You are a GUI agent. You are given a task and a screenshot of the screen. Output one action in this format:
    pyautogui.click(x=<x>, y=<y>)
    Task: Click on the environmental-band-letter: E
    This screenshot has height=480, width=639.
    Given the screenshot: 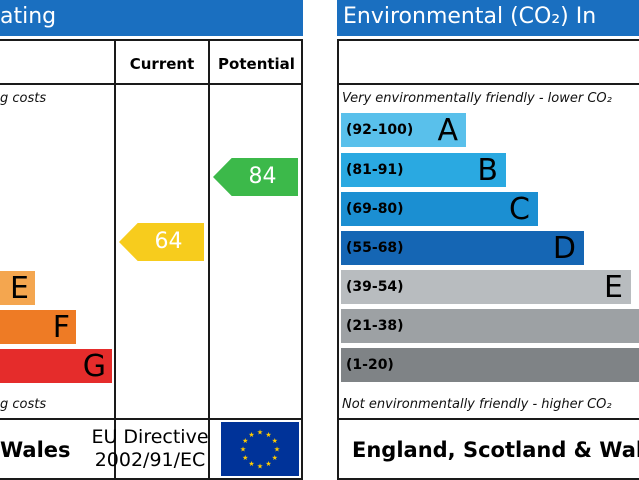 What is the action you would take?
    pyautogui.click(x=613, y=287)
    